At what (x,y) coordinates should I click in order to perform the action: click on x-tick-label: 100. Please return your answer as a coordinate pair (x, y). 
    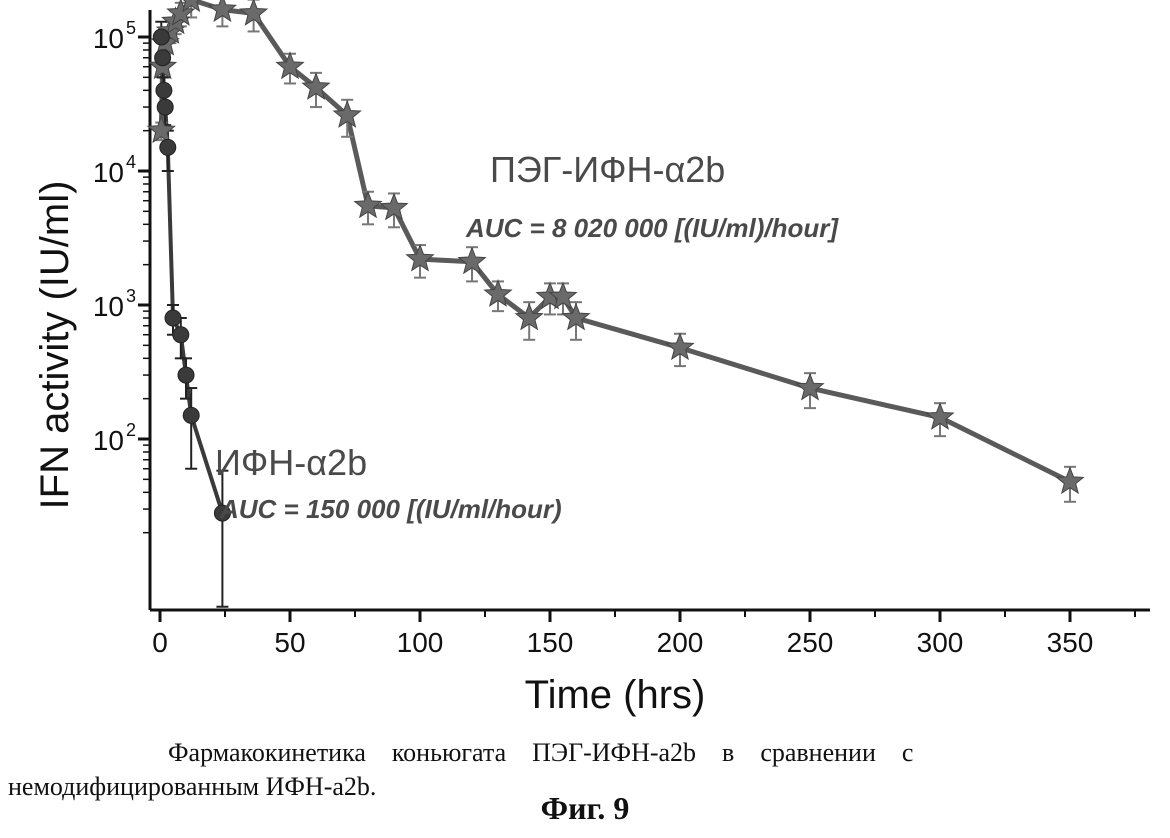
    Looking at the image, I should click on (420, 642).